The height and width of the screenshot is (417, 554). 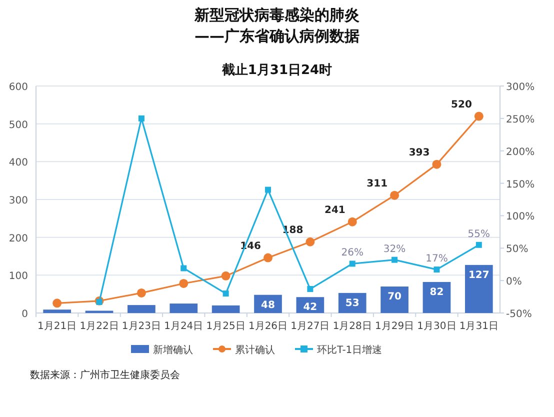 What do you see at coordinates (268, 305) in the screenshot?
I see `data-label: 48` at bounding box center [268, 305].